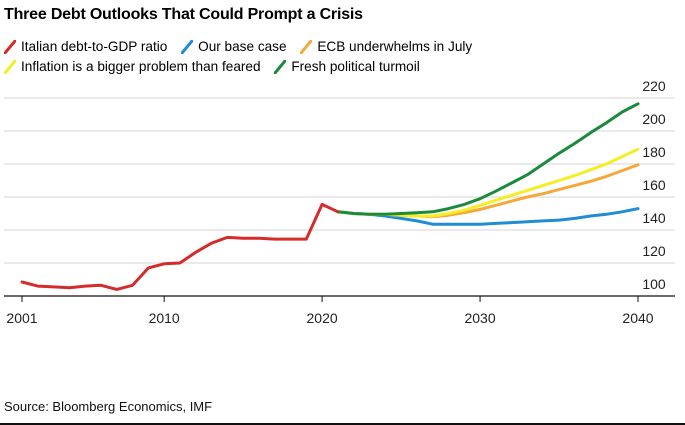 This screenshot has height=425, width=685. What do you see at coordinates (108, 406) in the screenshot?
I see `source-note: Source: Bloomberg Economics, IMF` at bounding box center [108, 406].